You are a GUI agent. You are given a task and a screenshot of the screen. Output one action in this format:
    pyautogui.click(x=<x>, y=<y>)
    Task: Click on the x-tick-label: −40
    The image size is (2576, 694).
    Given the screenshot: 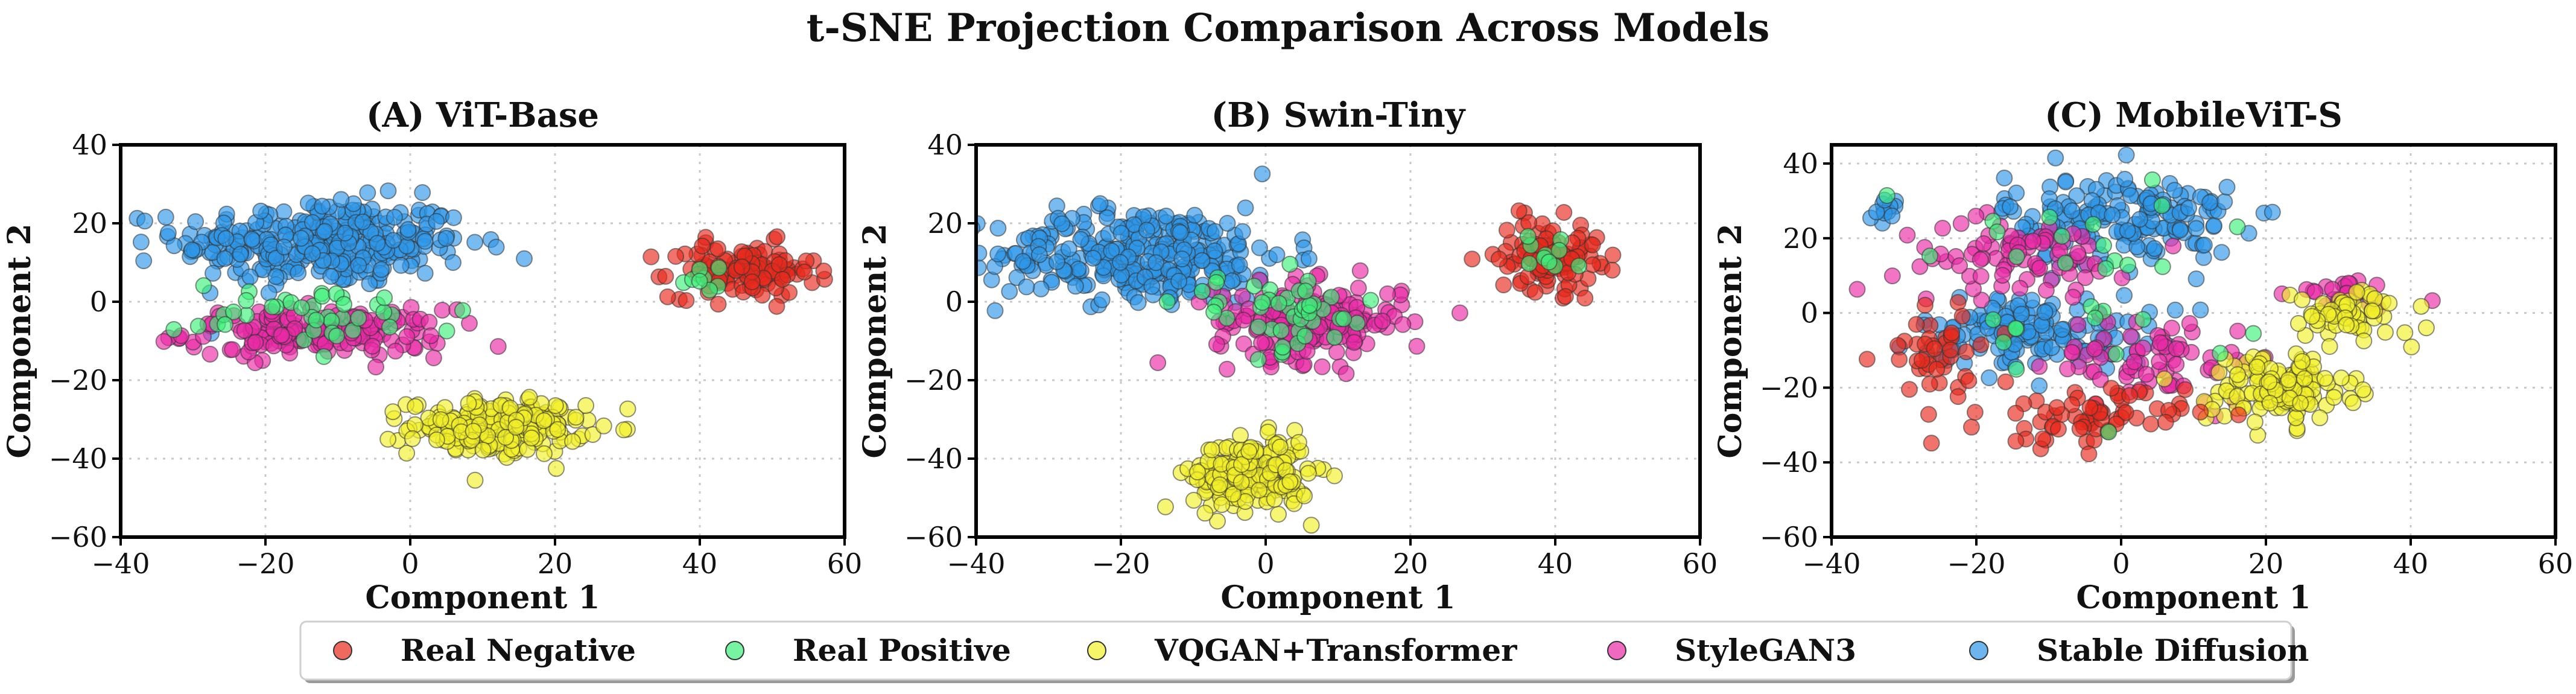 What is the action you would take?
    pyautogui.click(x=120, y=563)
    